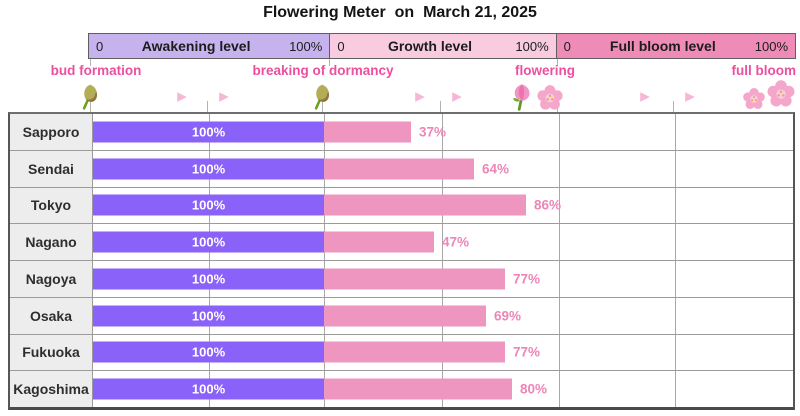 This screenshot has height=416, width=800. I want to click on stage-label-breaking-of-dormancy: breaking of dormancy, so click(323, 70).